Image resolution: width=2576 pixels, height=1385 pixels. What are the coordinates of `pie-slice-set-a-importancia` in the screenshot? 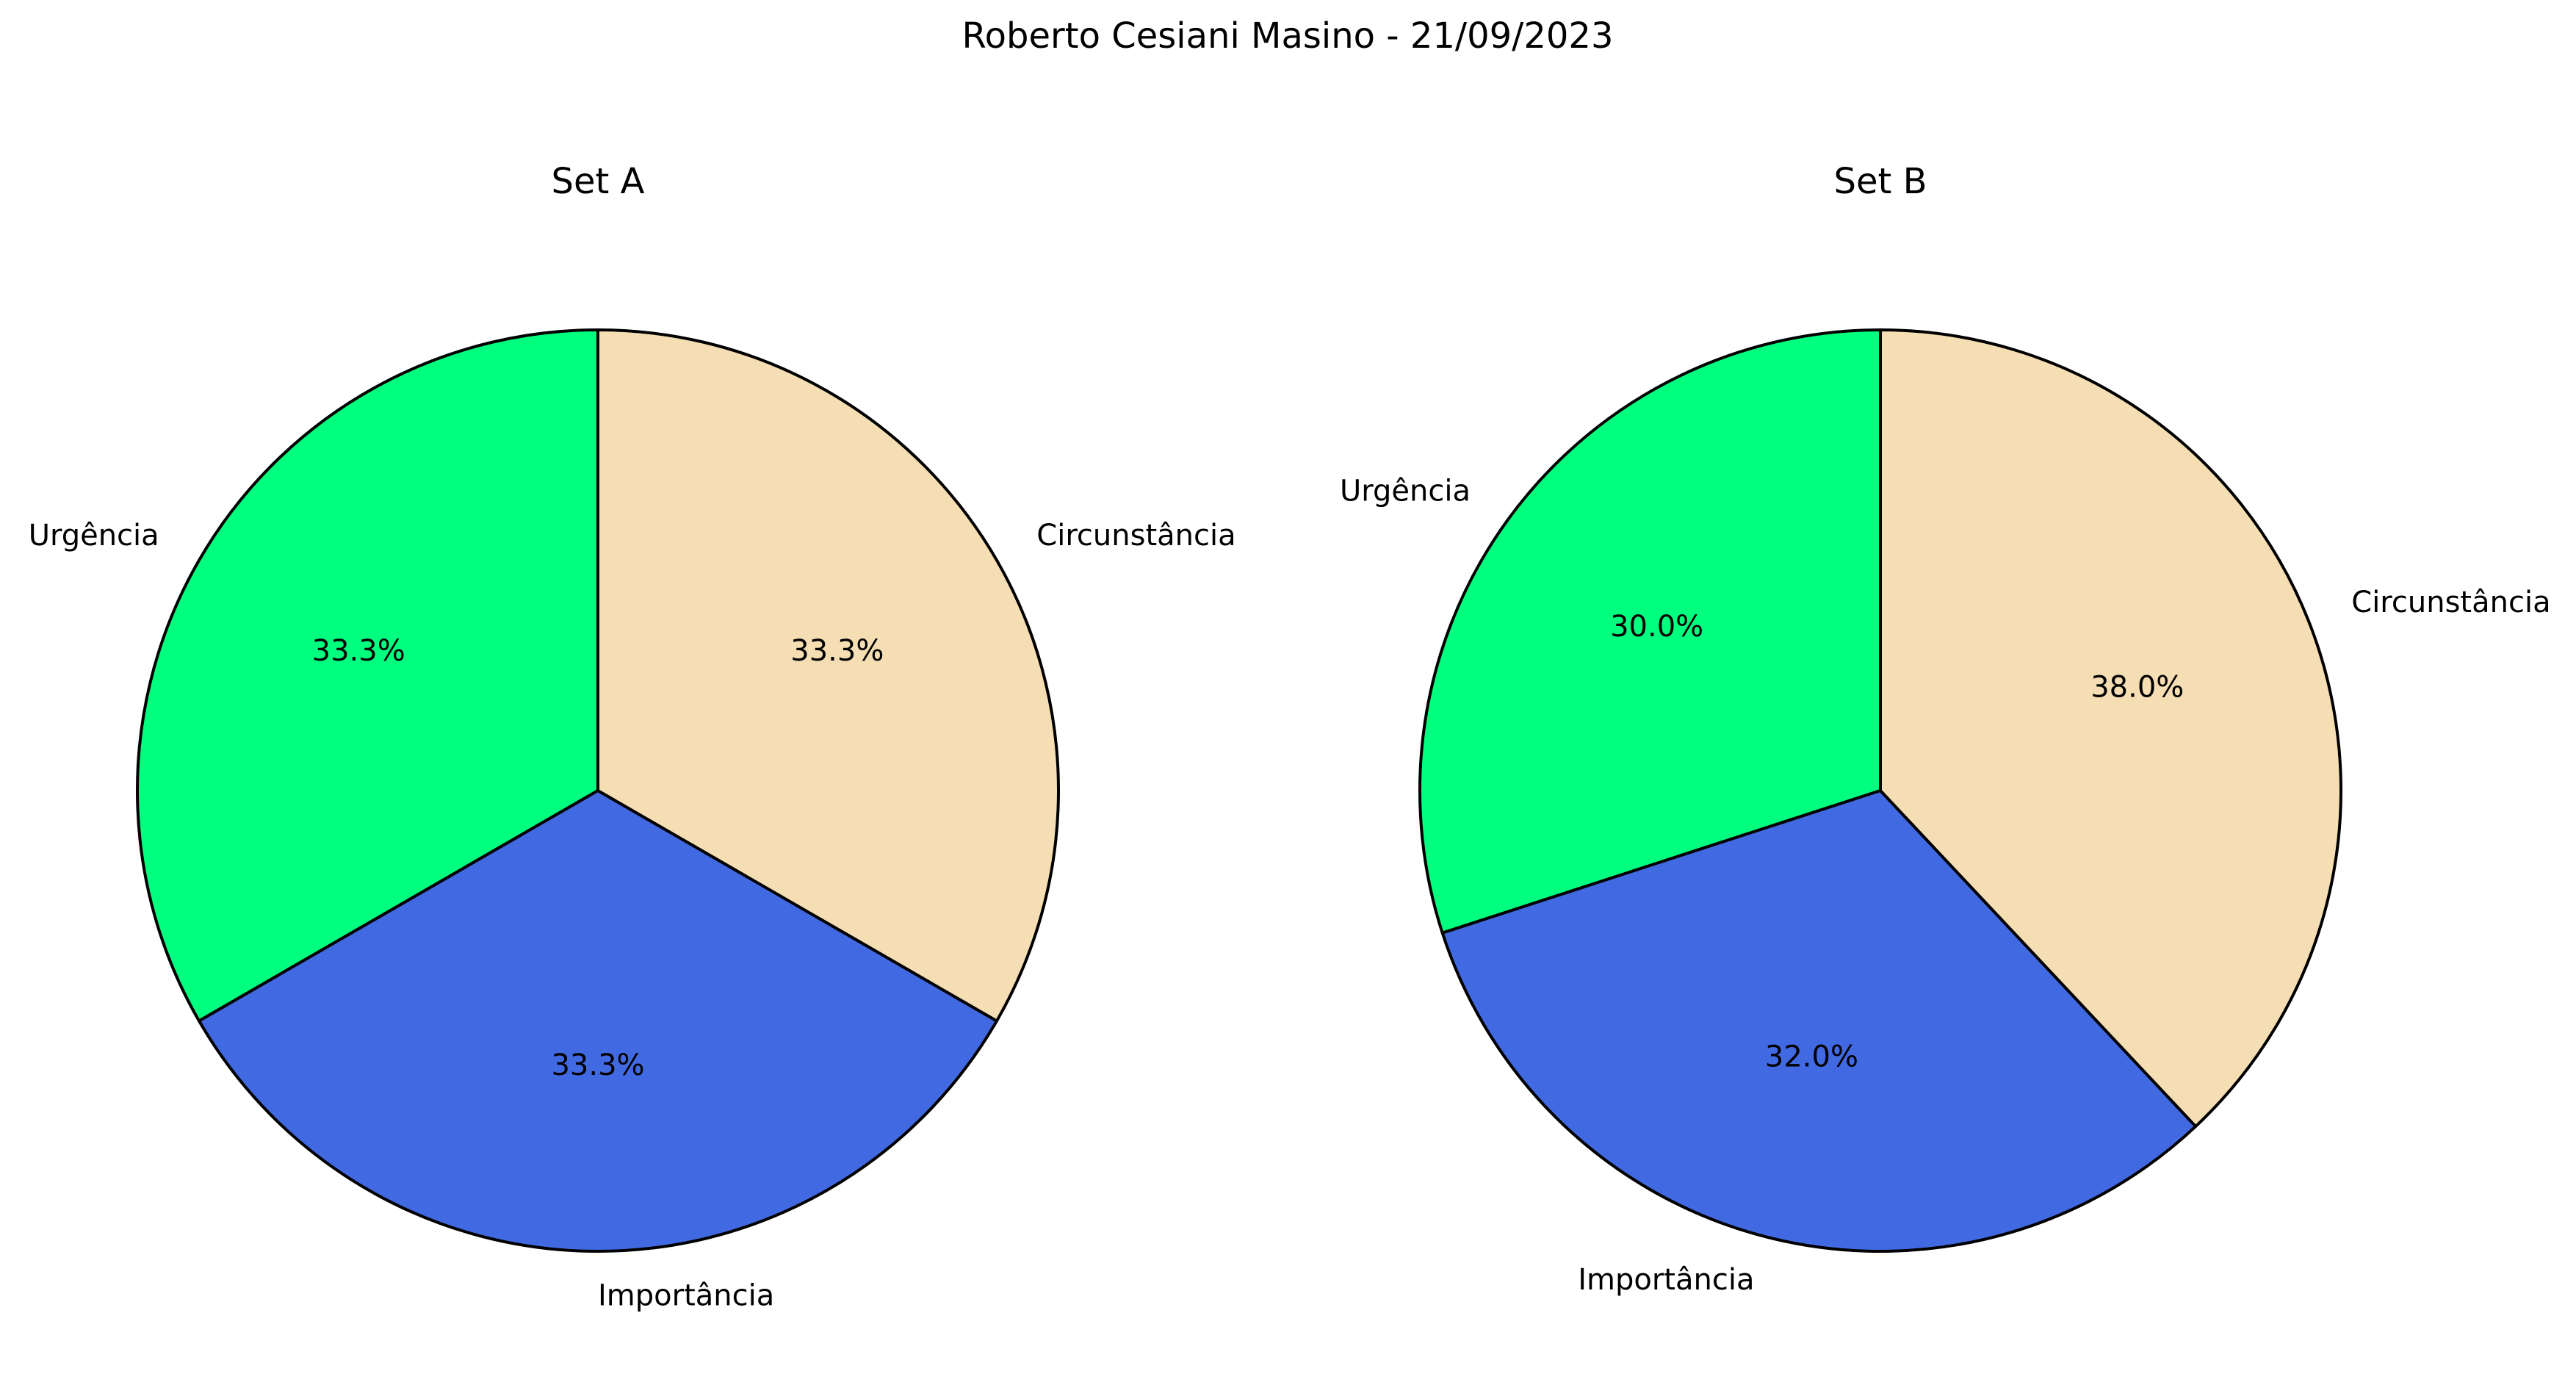 It's located at (598, 1021).